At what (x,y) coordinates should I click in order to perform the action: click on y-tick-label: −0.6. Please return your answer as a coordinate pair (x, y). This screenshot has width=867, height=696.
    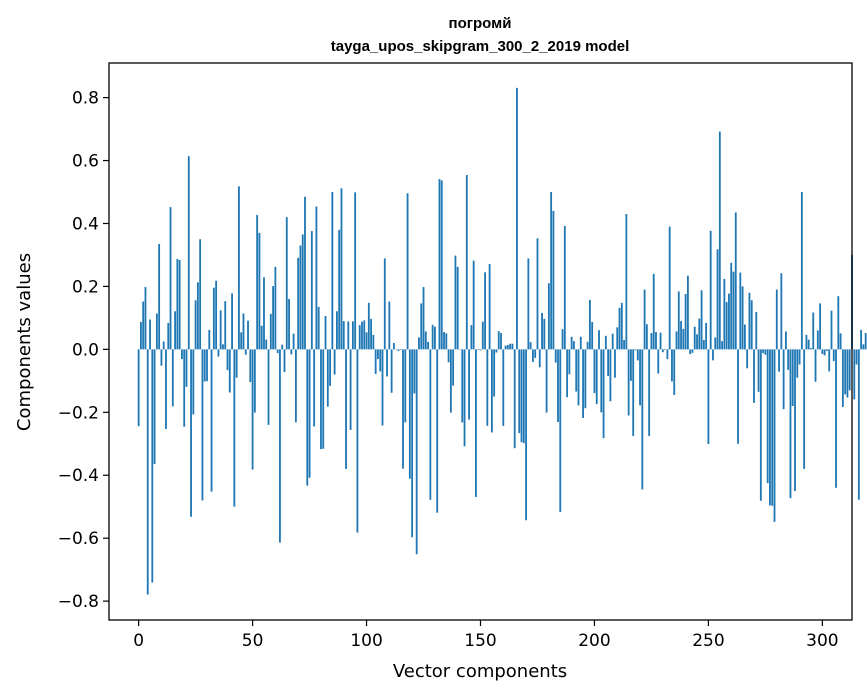
    Looking at the image, I should click on (78, 539).